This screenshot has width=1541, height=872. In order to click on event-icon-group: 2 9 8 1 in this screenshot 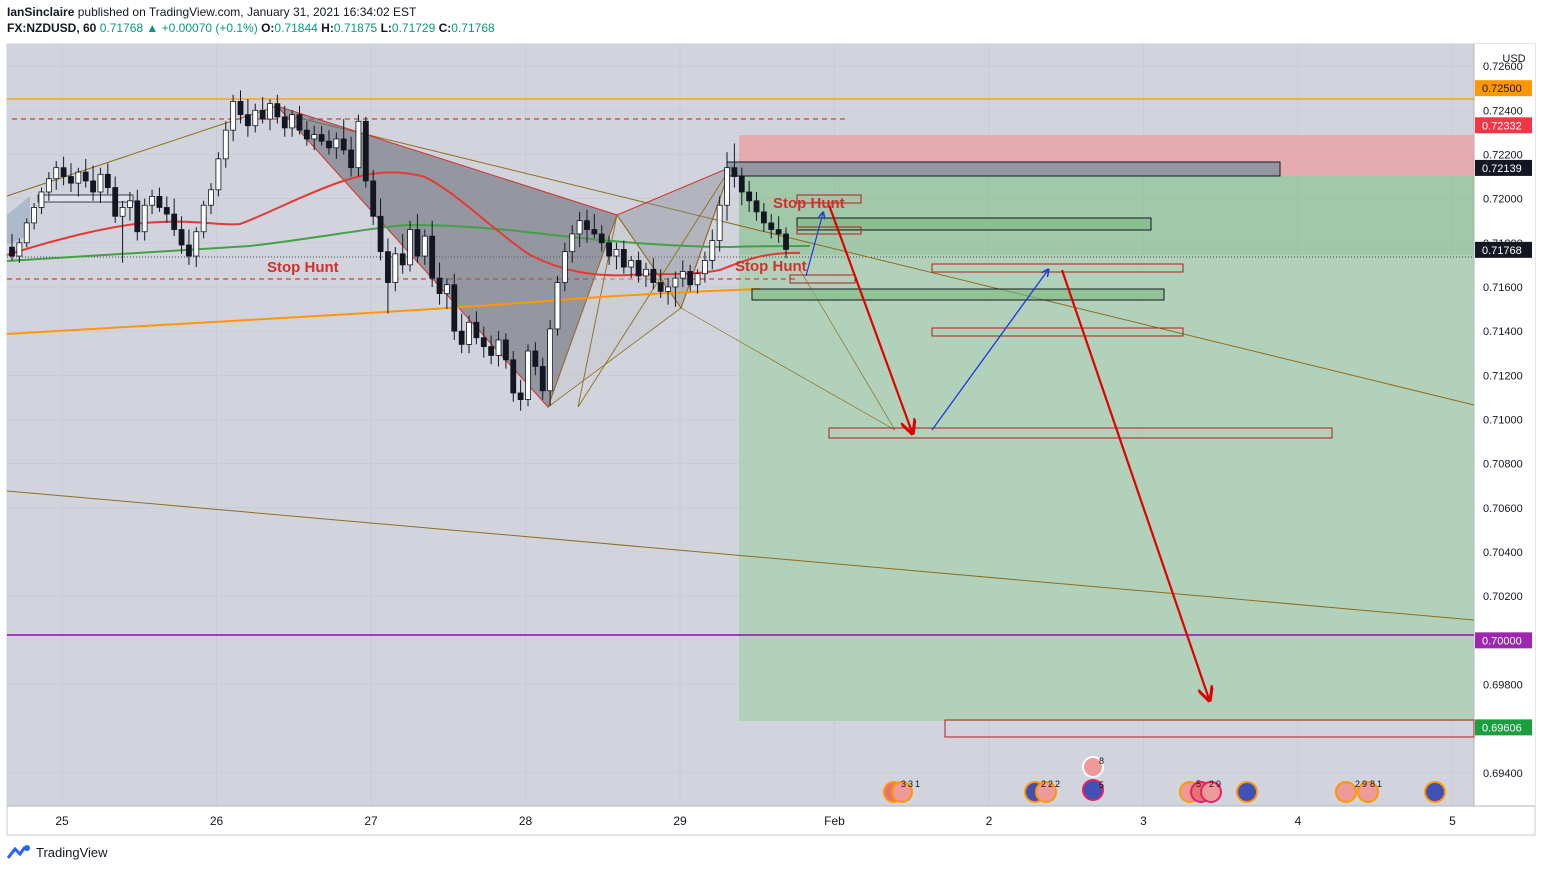, I will do `click(1358, 791)`.